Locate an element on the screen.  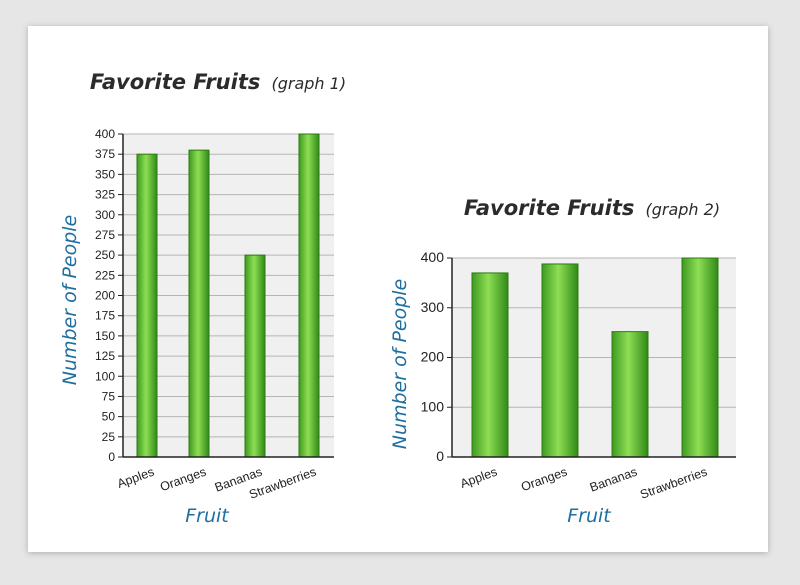
y-tick-label: 250 is located at coordinates (105, 255).